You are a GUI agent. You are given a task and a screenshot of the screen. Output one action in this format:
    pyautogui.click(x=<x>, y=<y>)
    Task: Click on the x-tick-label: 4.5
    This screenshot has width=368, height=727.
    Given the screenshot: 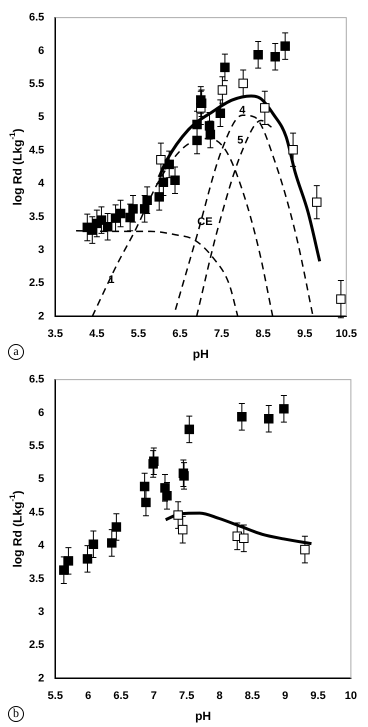 What is the action you would take?
    pyautogui.click(x=97, y=334)
    